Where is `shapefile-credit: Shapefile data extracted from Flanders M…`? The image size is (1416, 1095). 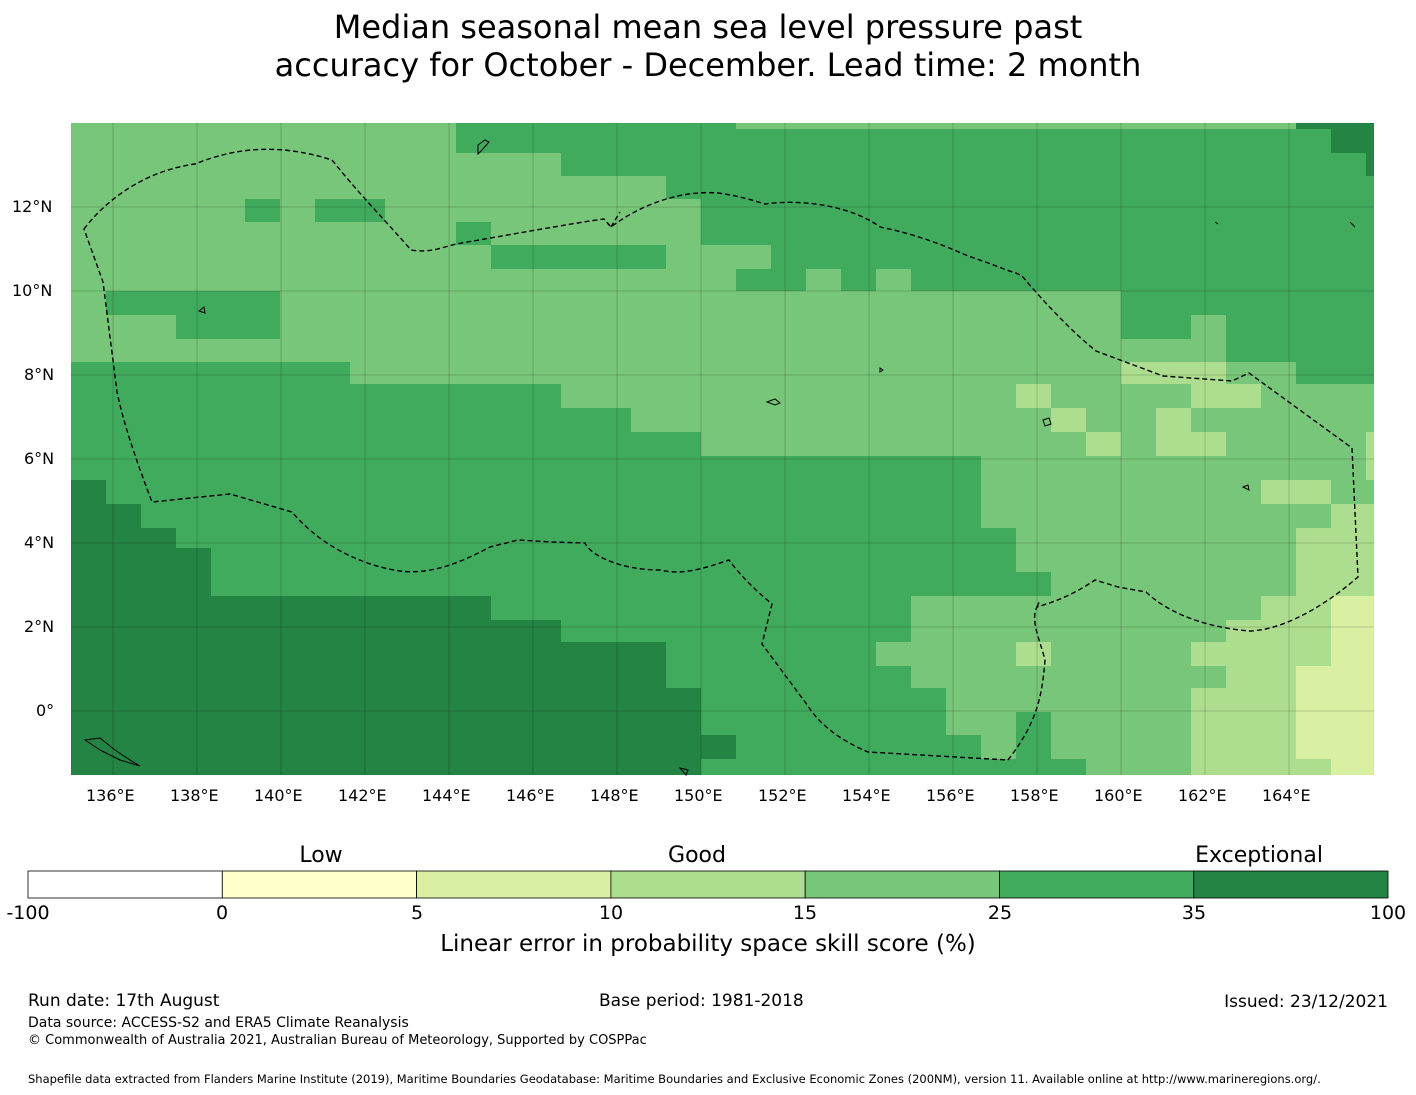
shapefile-credit: Shapefile data extracted from Flanders M… is located at coordinates (674, 1079).